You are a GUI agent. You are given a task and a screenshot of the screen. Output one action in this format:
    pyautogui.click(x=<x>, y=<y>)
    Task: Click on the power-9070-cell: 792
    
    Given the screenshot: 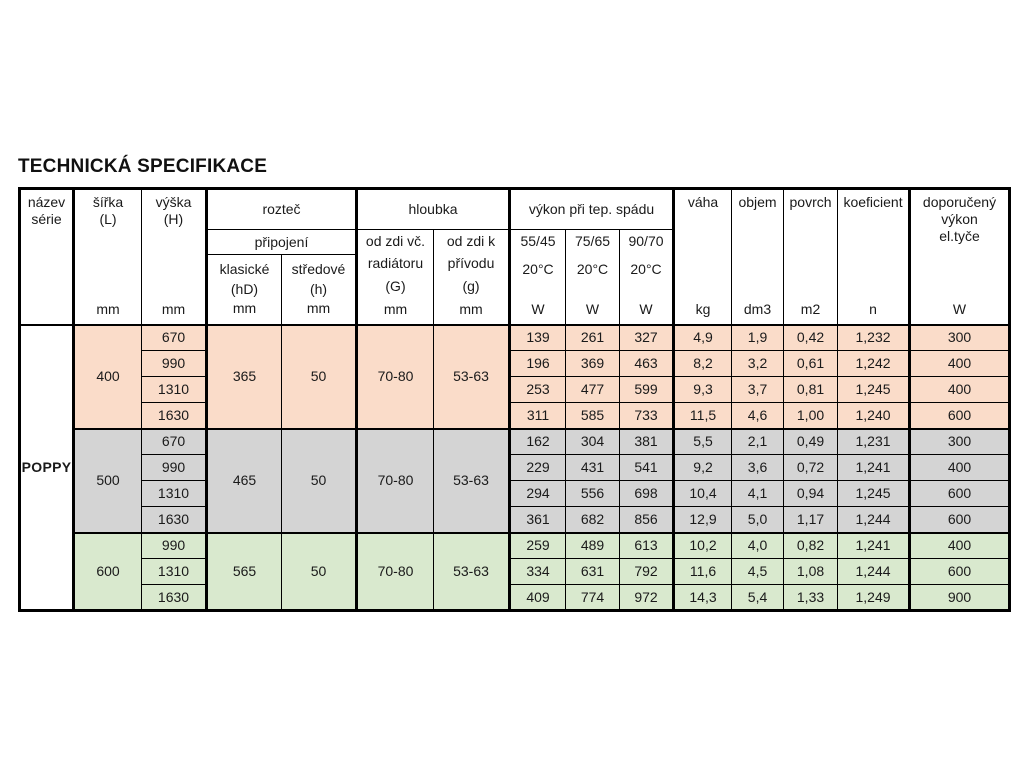 What is the action you would take?
    pyautogui.click(x=647, y=571)
    